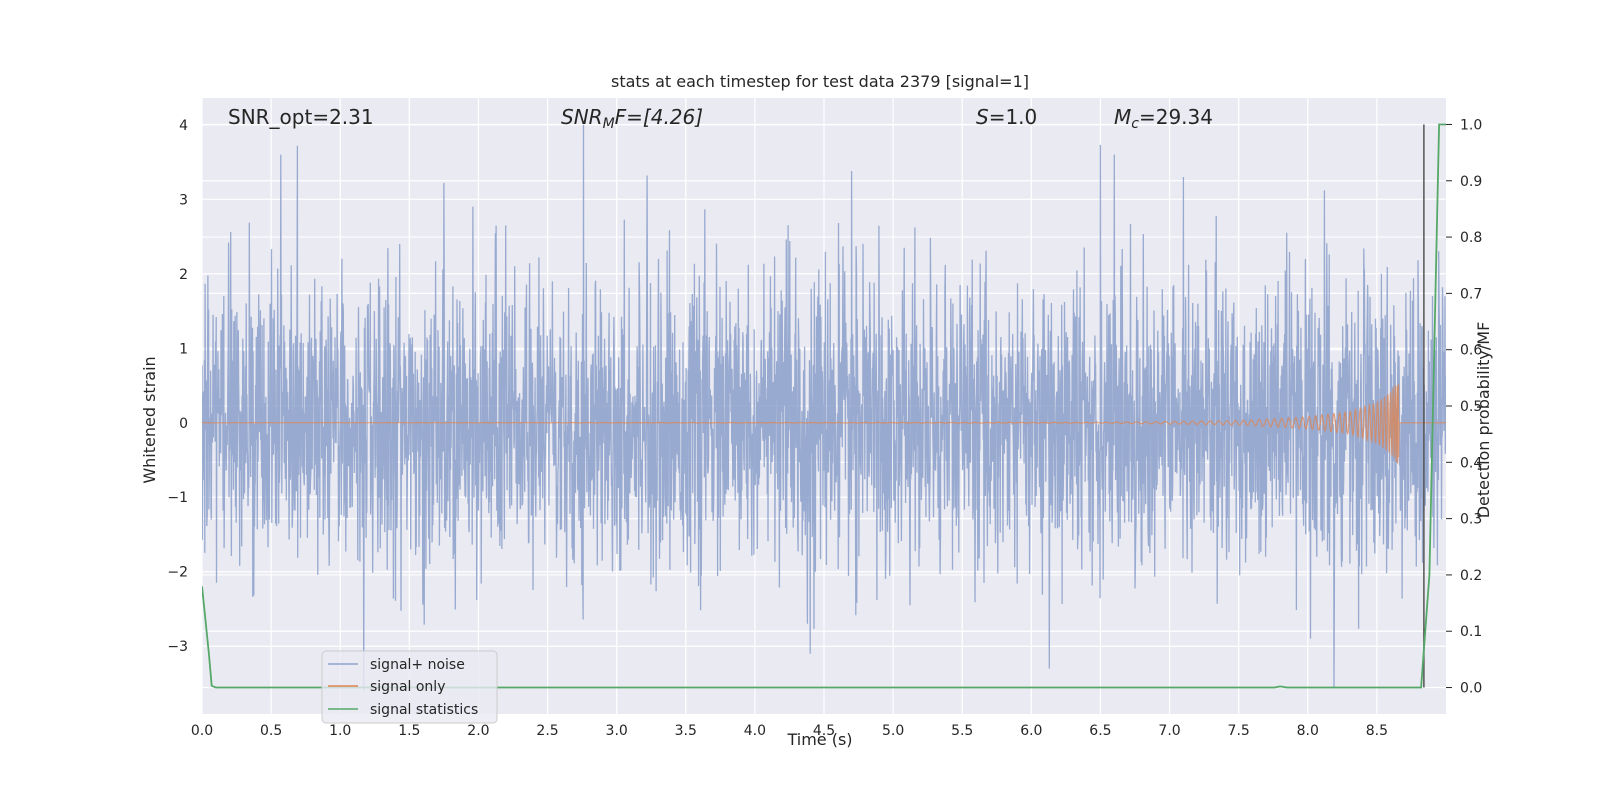 This screenshot has width=1600, height=800. I want to click on x-tick-label: 3.5, so click(686, 731).